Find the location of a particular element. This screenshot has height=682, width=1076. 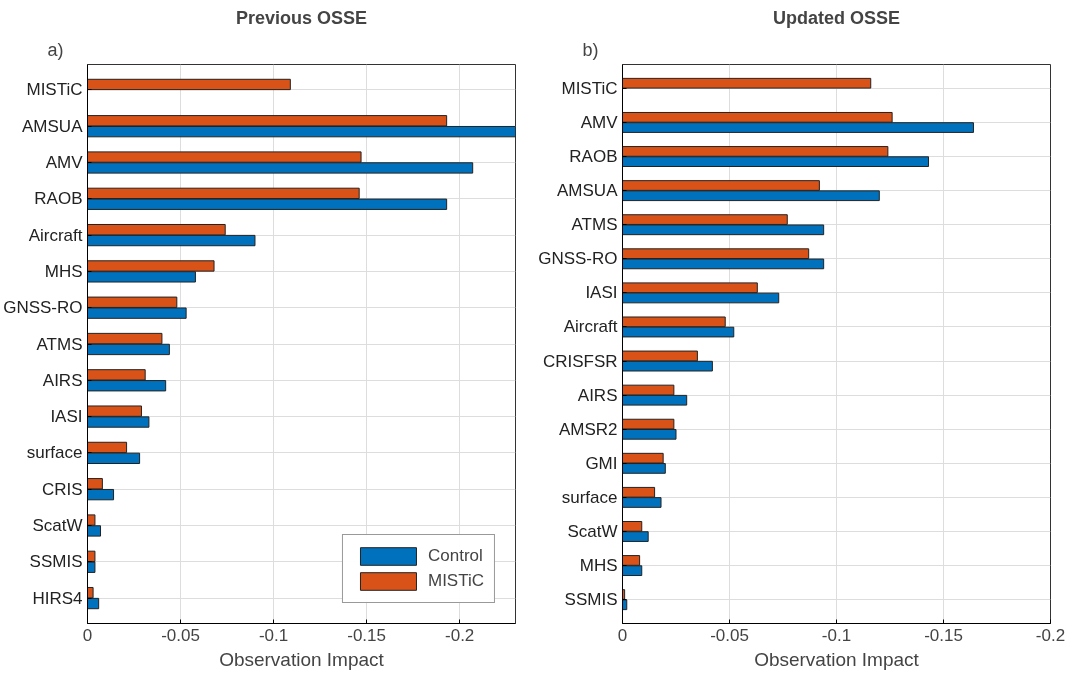

y-tick-label: GMI is located at coordinates (601, 463).